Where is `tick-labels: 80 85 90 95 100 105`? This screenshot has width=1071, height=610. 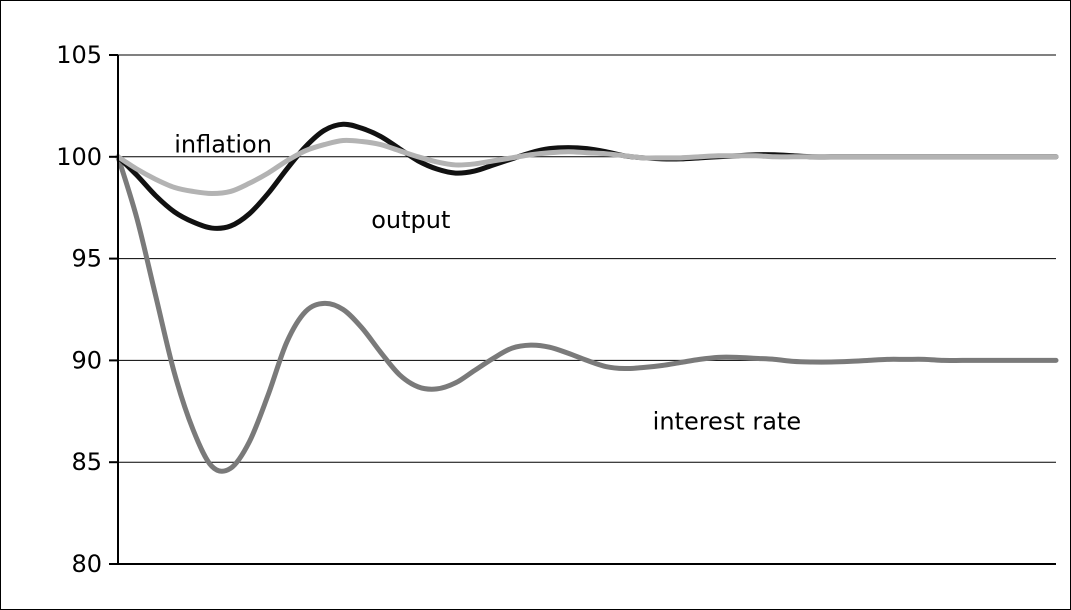 tick-labels: 80 85 90 95 100 105 is located at coordinates (79, 309).